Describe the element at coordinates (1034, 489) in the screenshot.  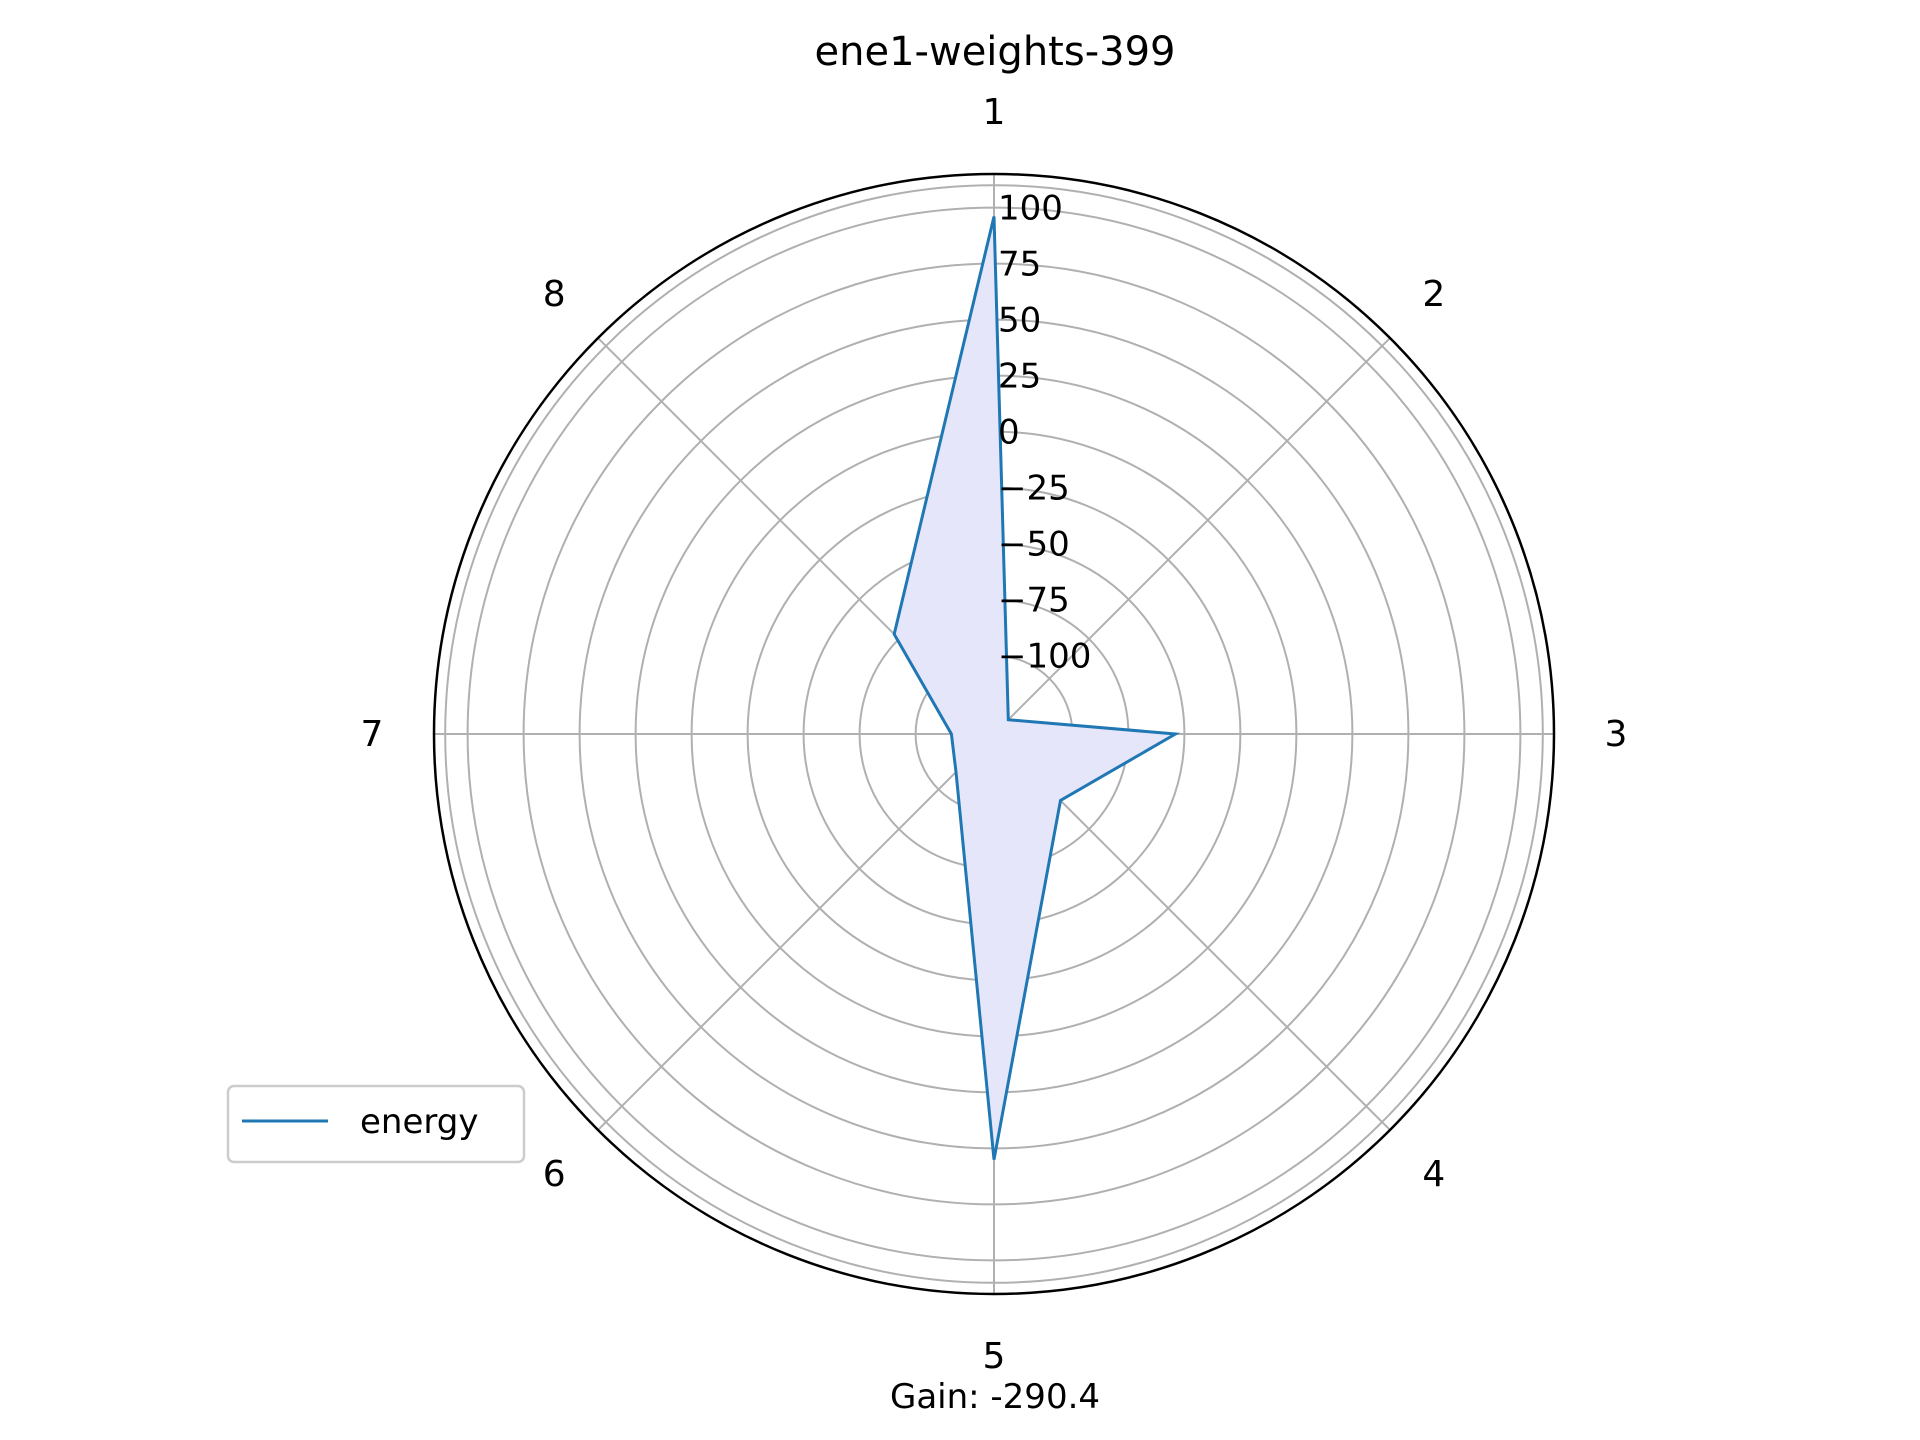
I see `radial-tick-label: −25` at that location.